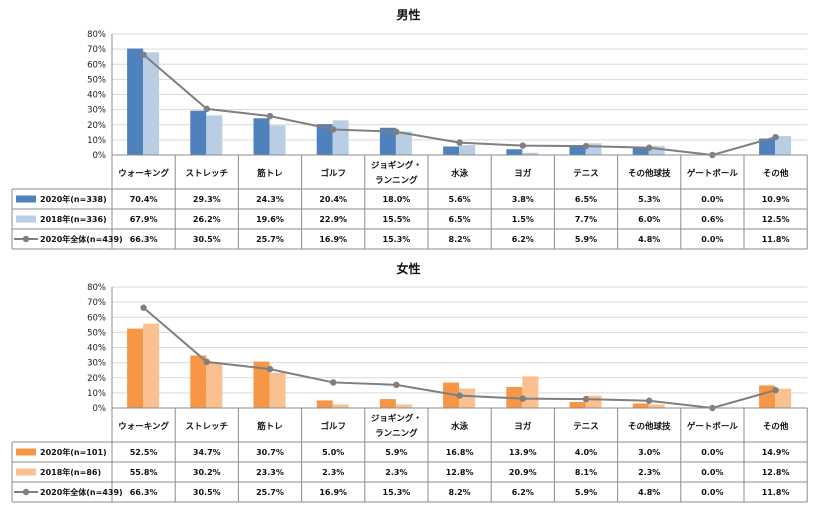 The width and height of the screenshot is (817, 506). Describe the element at coordinates (144, 472) in the screenshot. I see `data-label: 55.8%` at that location.